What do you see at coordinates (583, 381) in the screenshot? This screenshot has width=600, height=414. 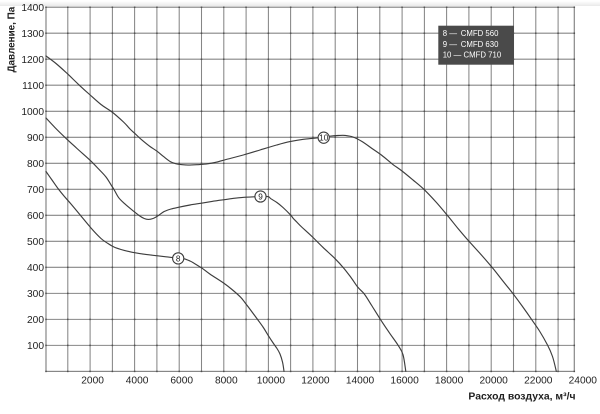 I see `svg-text: 24000` at bounding box center [583, 381].